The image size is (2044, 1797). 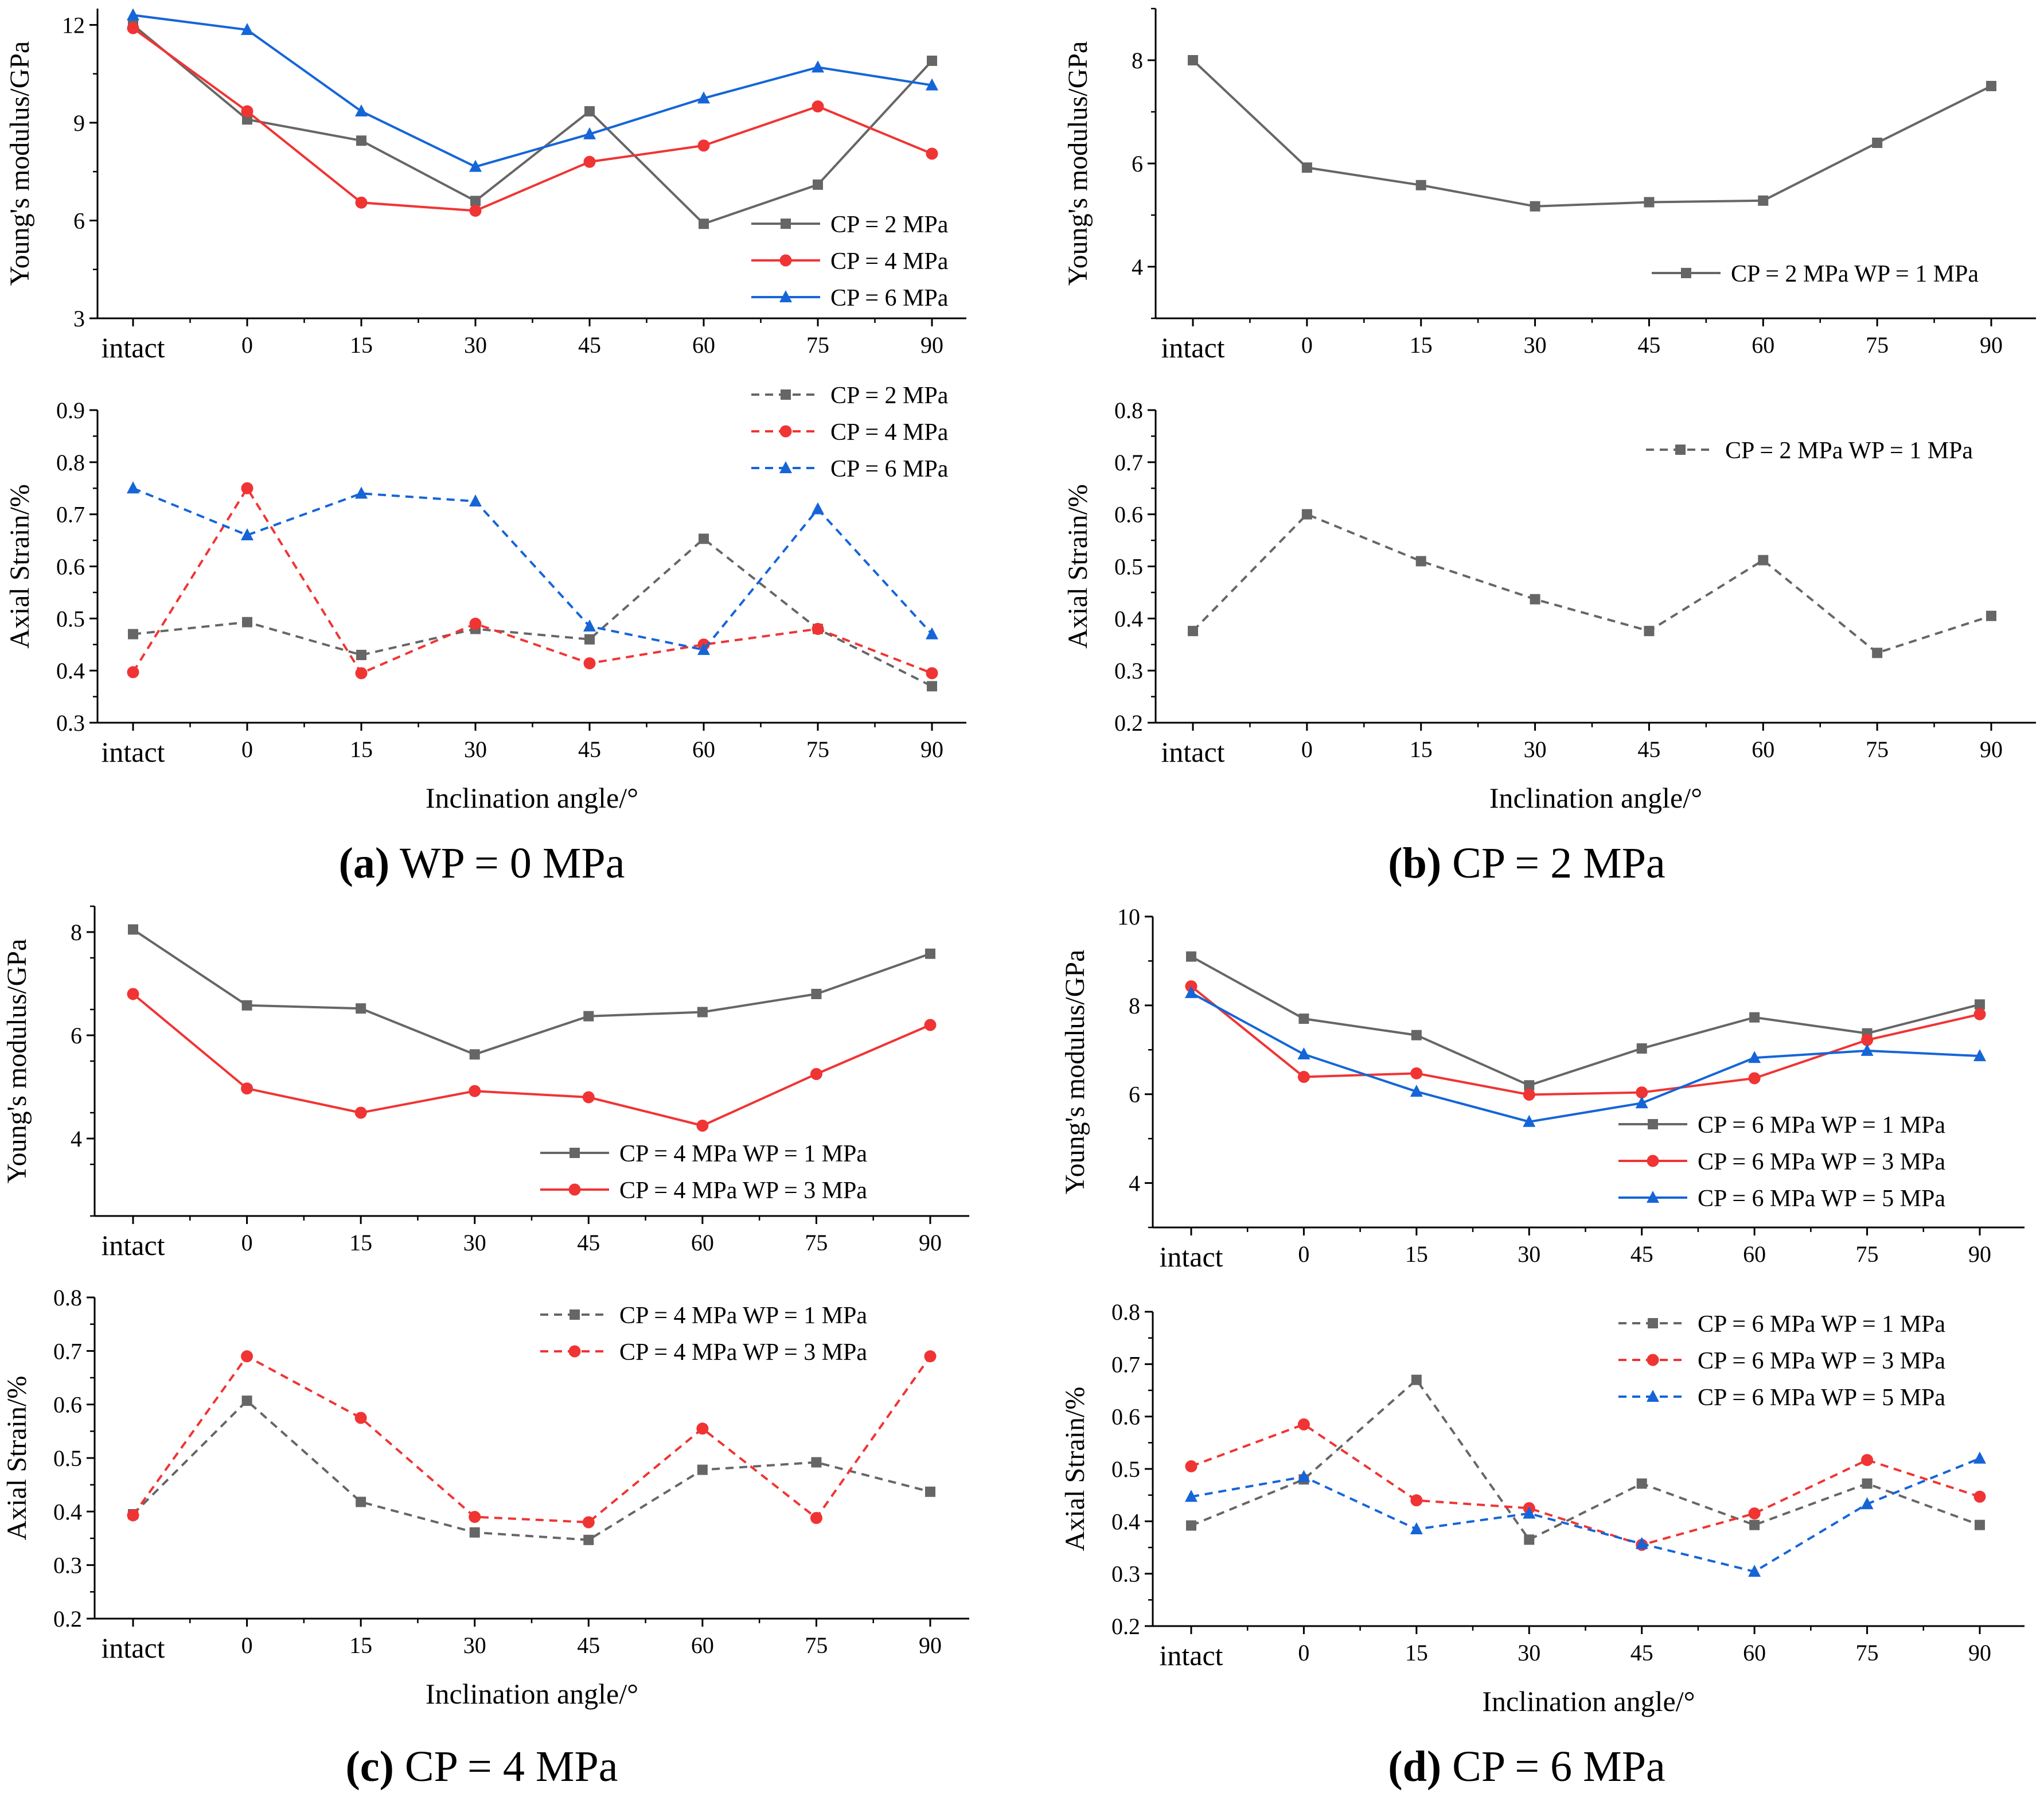 What do you see at coordinates (1763, 749) in the screenshot?
I see `x-tick-label: 60` at bounding box center [1763, 749].